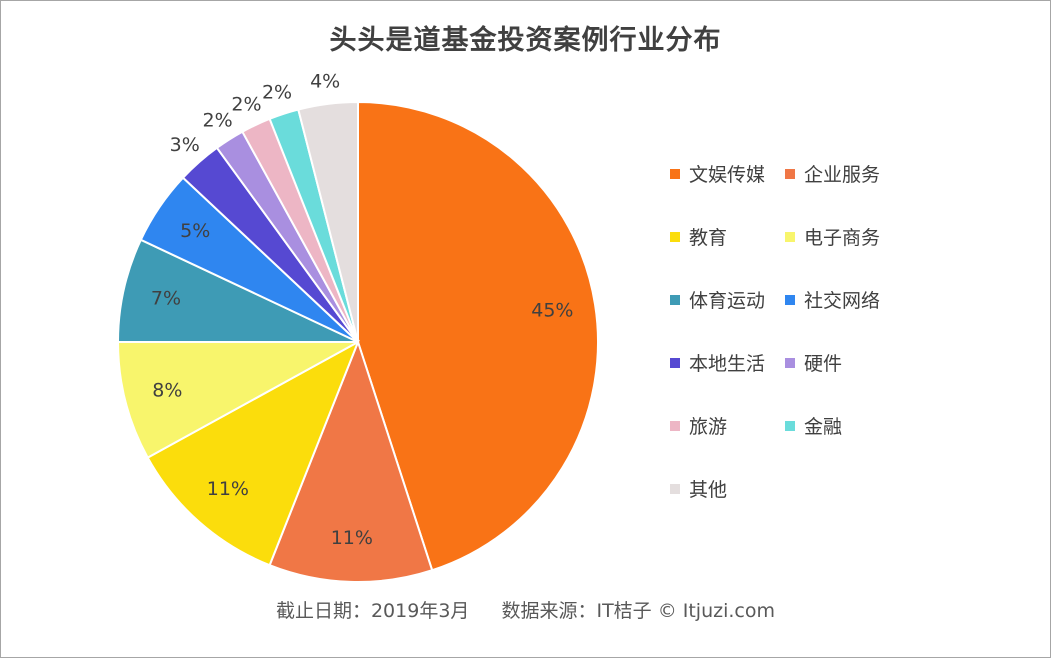 The image size is (1051, 658). Describe the element at coordinates (185, 145) in the screenshot. I see `slice-7-label: 3%` at that location.